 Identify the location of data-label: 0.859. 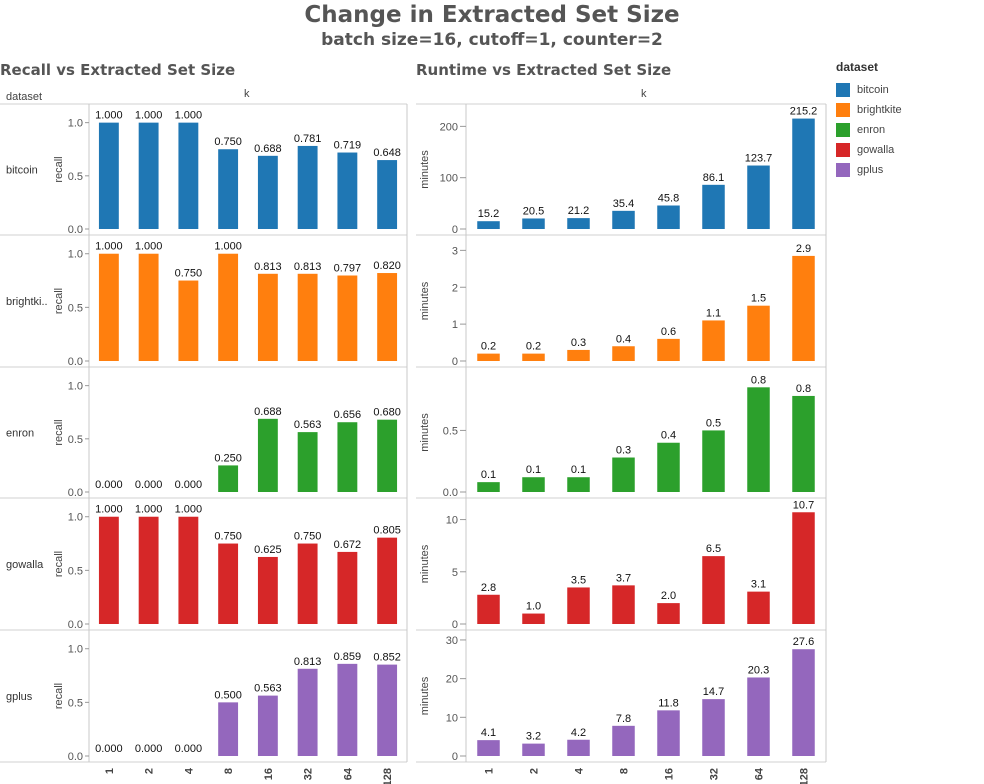
(348, 657).